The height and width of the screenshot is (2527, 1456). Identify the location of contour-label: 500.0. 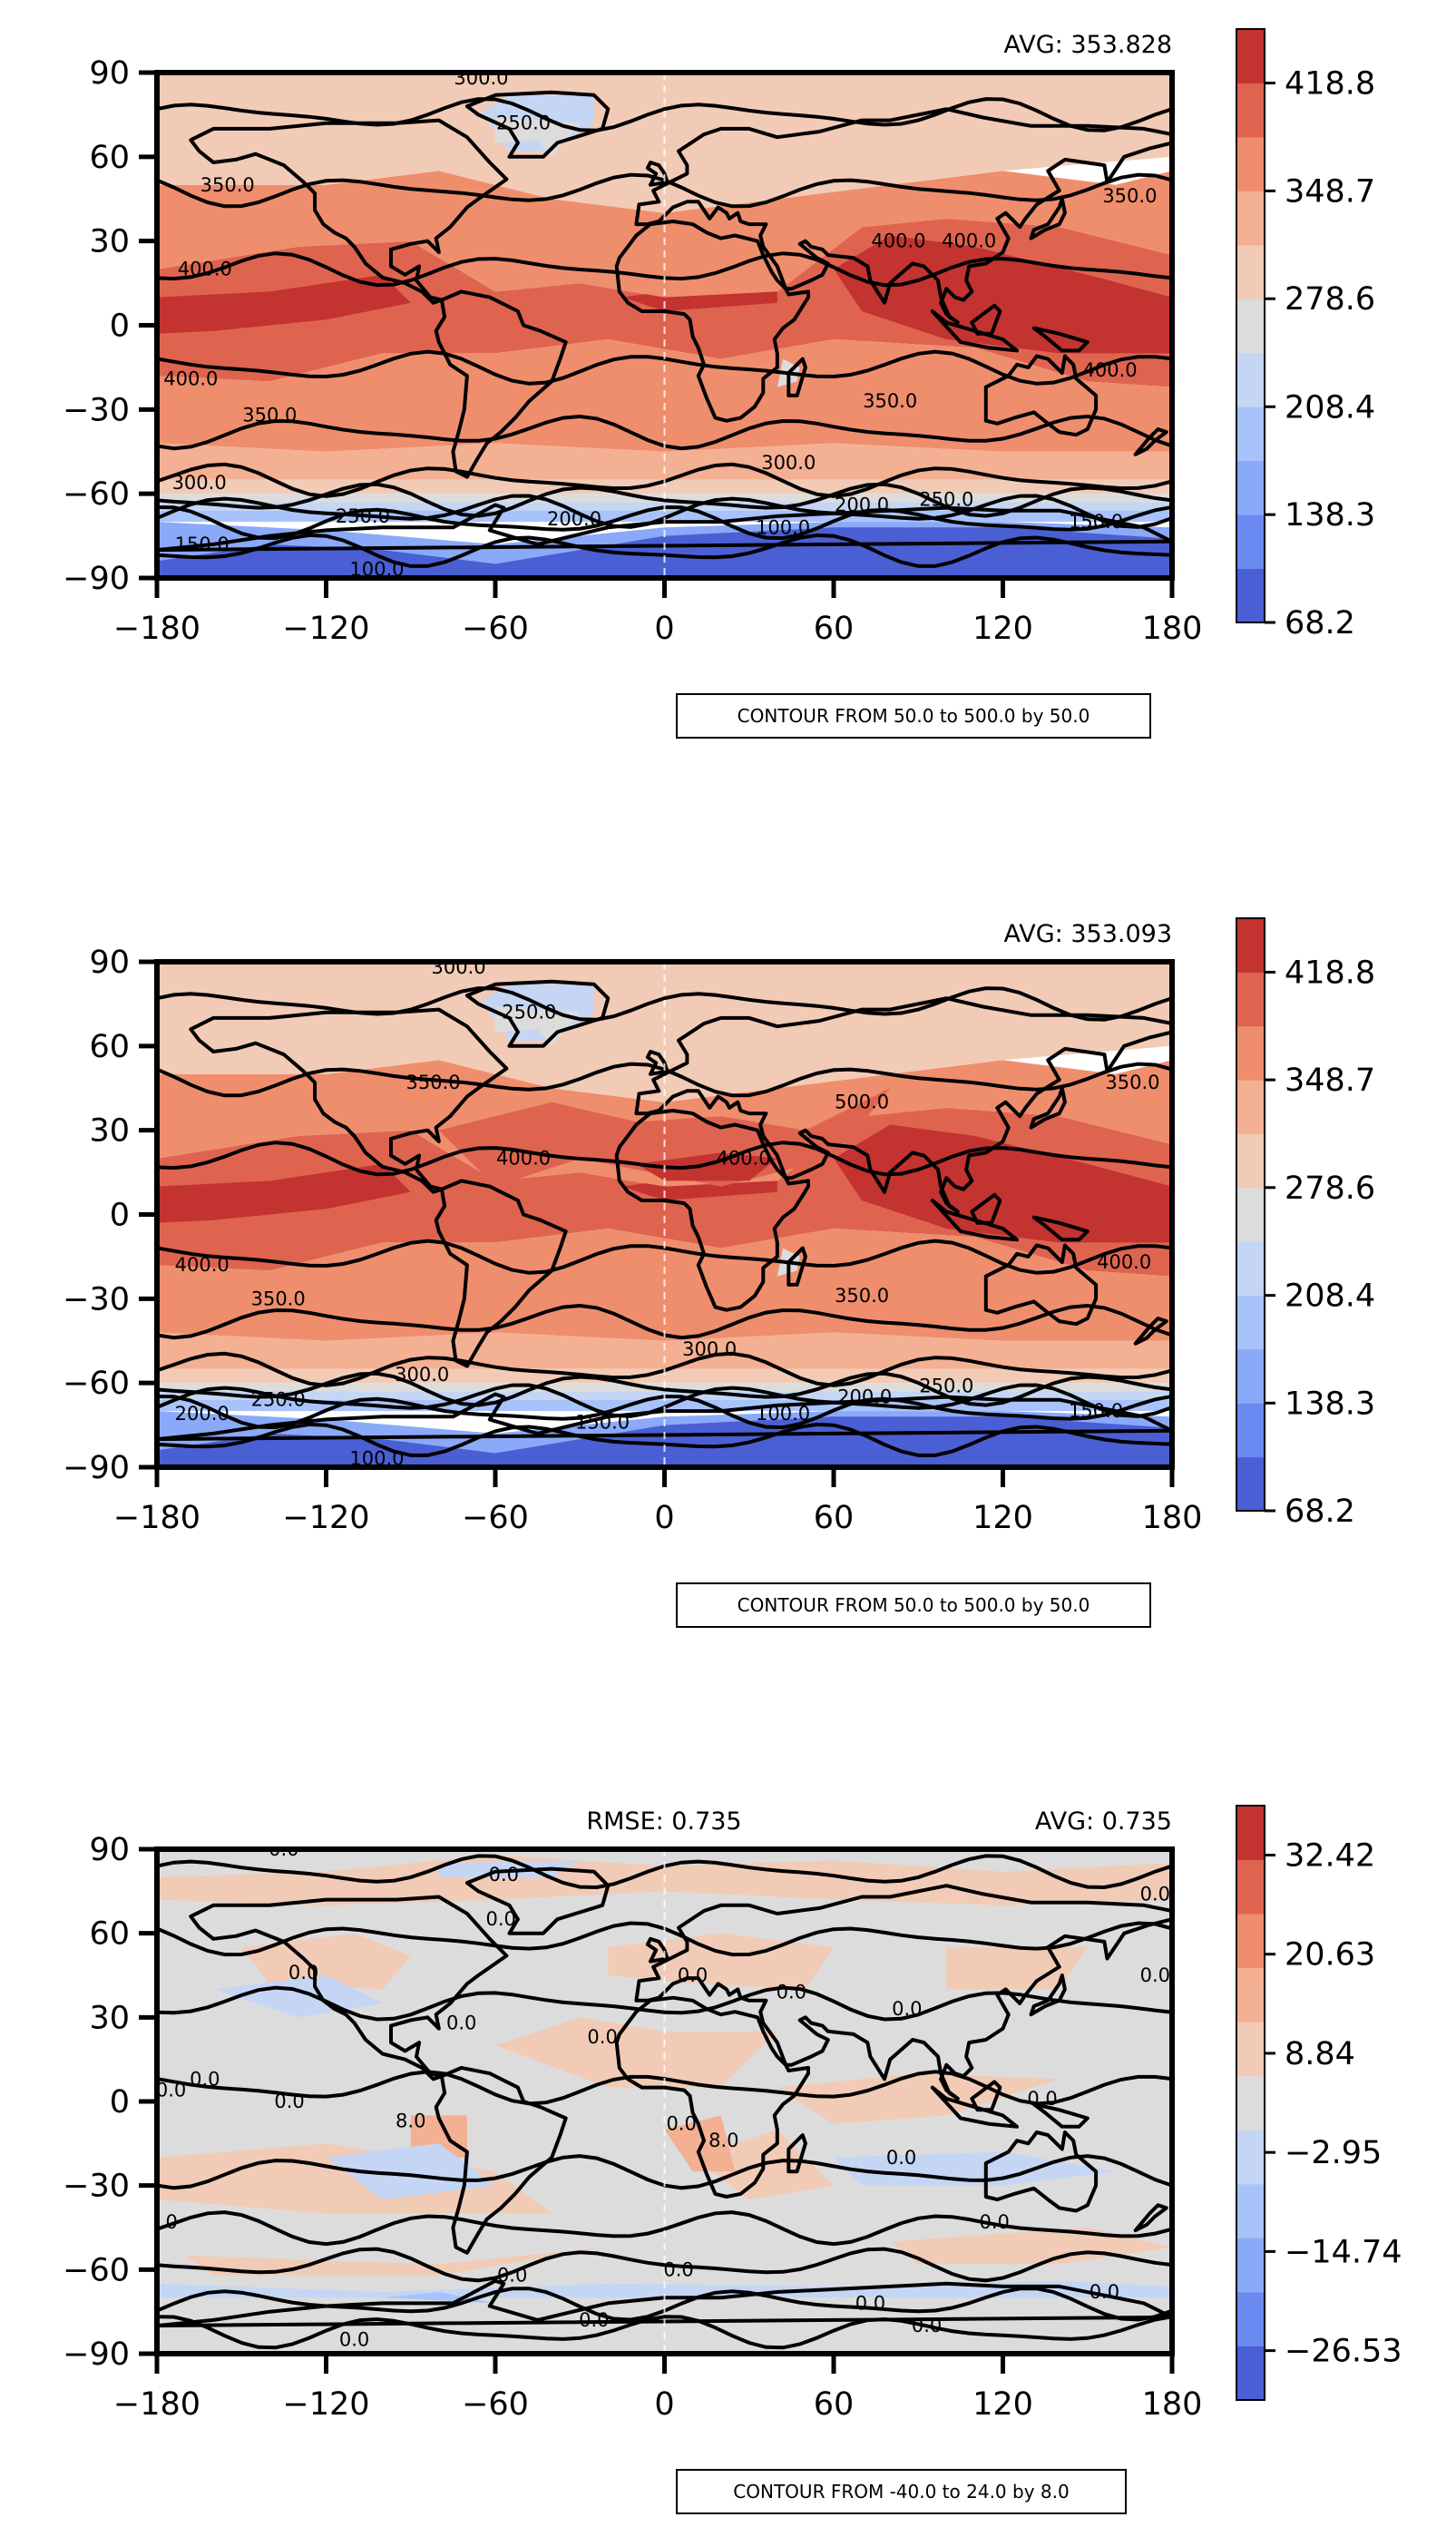
(862, 1103).